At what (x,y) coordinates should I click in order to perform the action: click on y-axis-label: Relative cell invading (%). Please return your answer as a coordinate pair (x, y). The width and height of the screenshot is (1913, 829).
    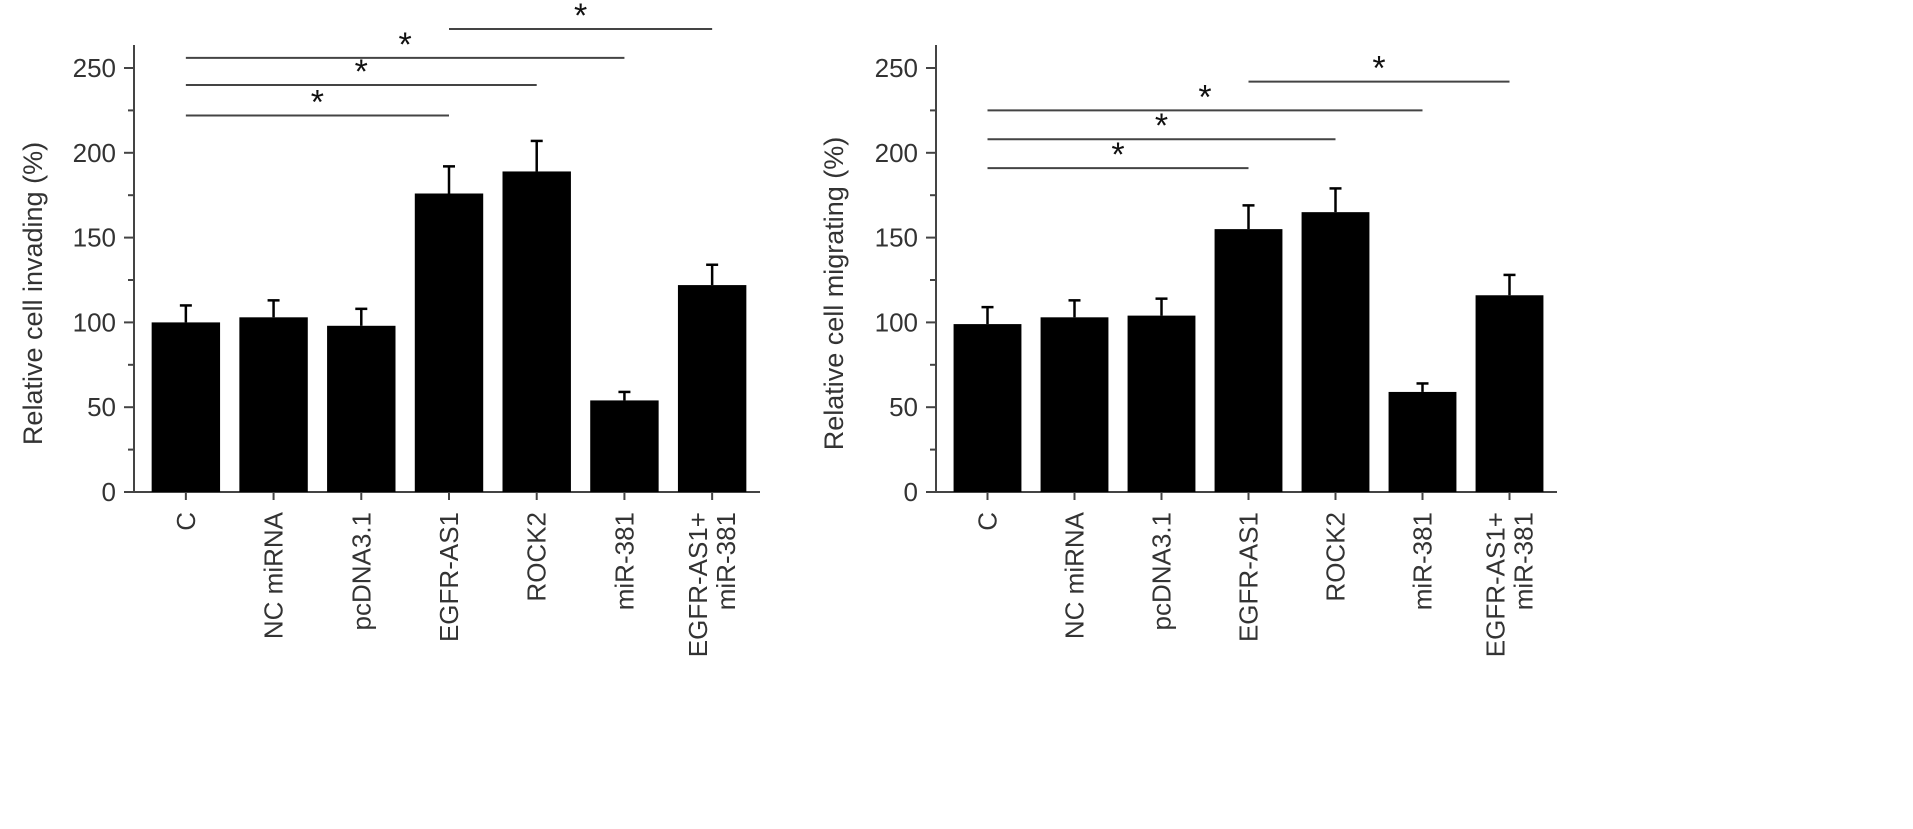
    Looking at the image, I should click on (33, 293).